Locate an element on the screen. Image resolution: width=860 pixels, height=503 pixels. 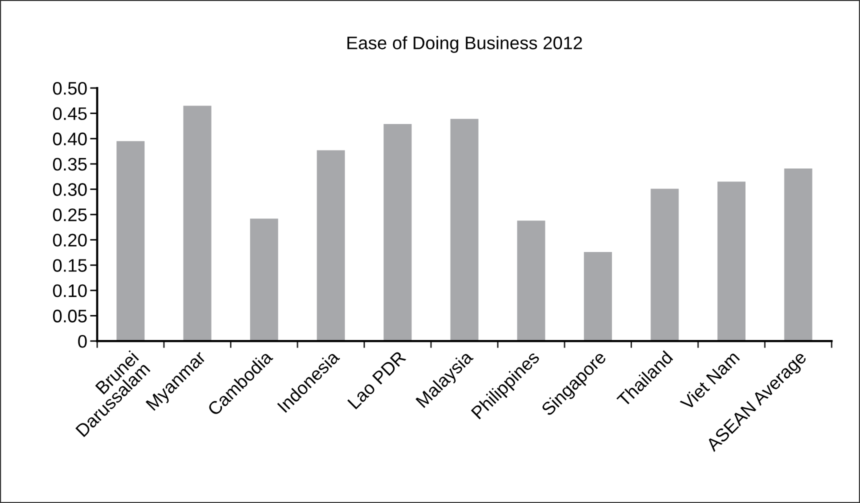
y-tick-label: 0.30 is located at coordinates (70, 189).